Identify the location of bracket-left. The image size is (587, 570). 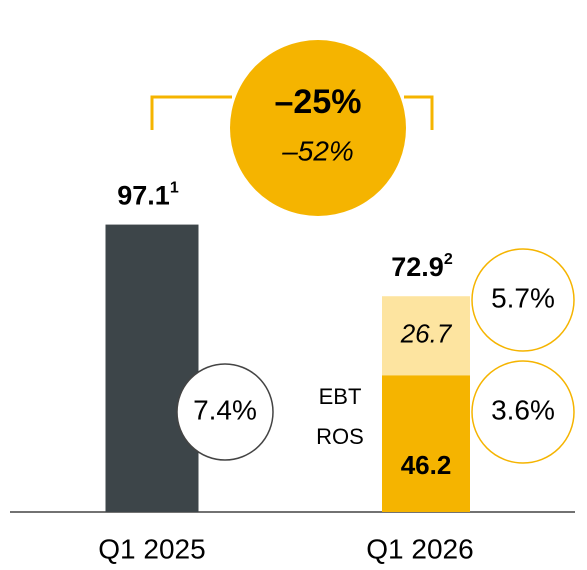
(191, 112).